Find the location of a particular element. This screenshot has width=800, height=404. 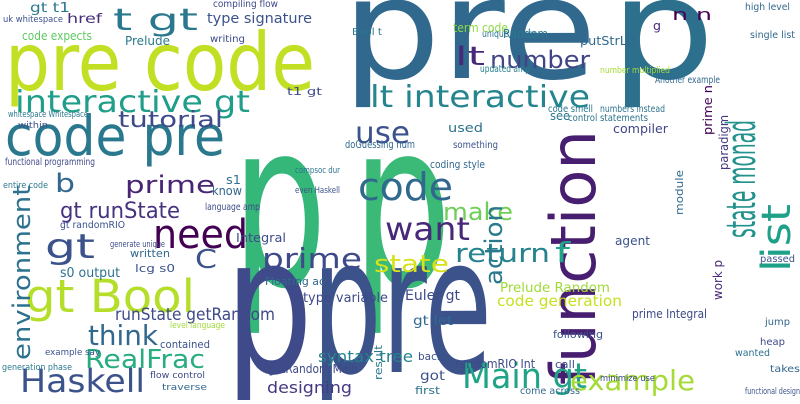

word: href is located at coordinates (85, 19).